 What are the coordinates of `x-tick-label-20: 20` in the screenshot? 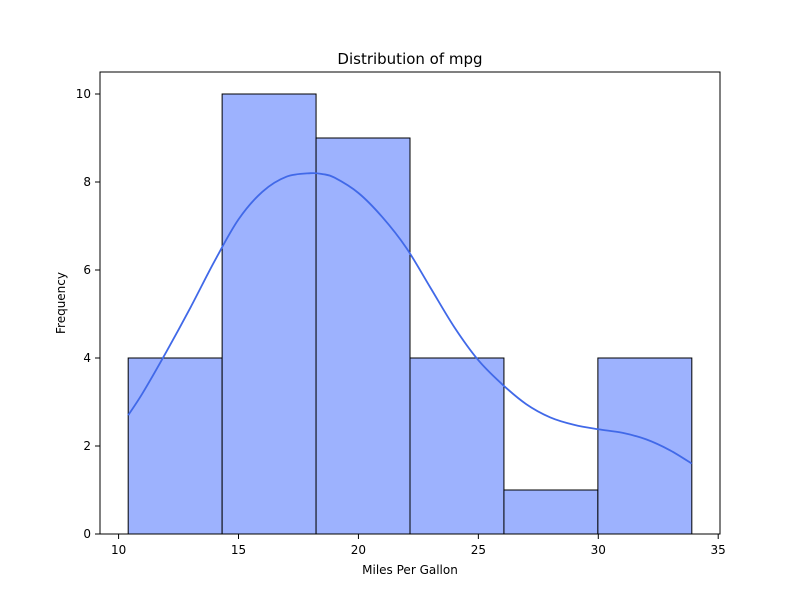 It's located at (358, 550).